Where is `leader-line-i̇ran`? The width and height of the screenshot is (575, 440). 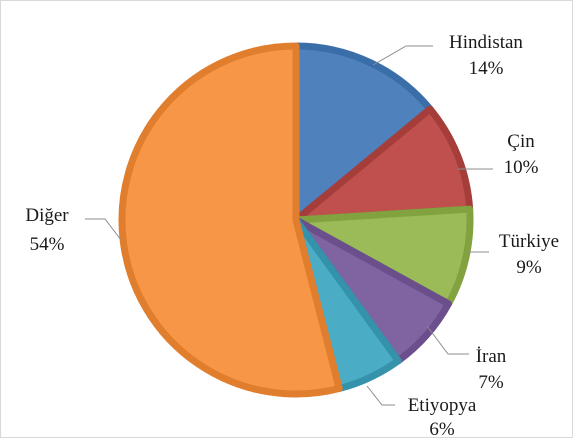
leader-line-i̇ran is located at coordinates (447, 340).